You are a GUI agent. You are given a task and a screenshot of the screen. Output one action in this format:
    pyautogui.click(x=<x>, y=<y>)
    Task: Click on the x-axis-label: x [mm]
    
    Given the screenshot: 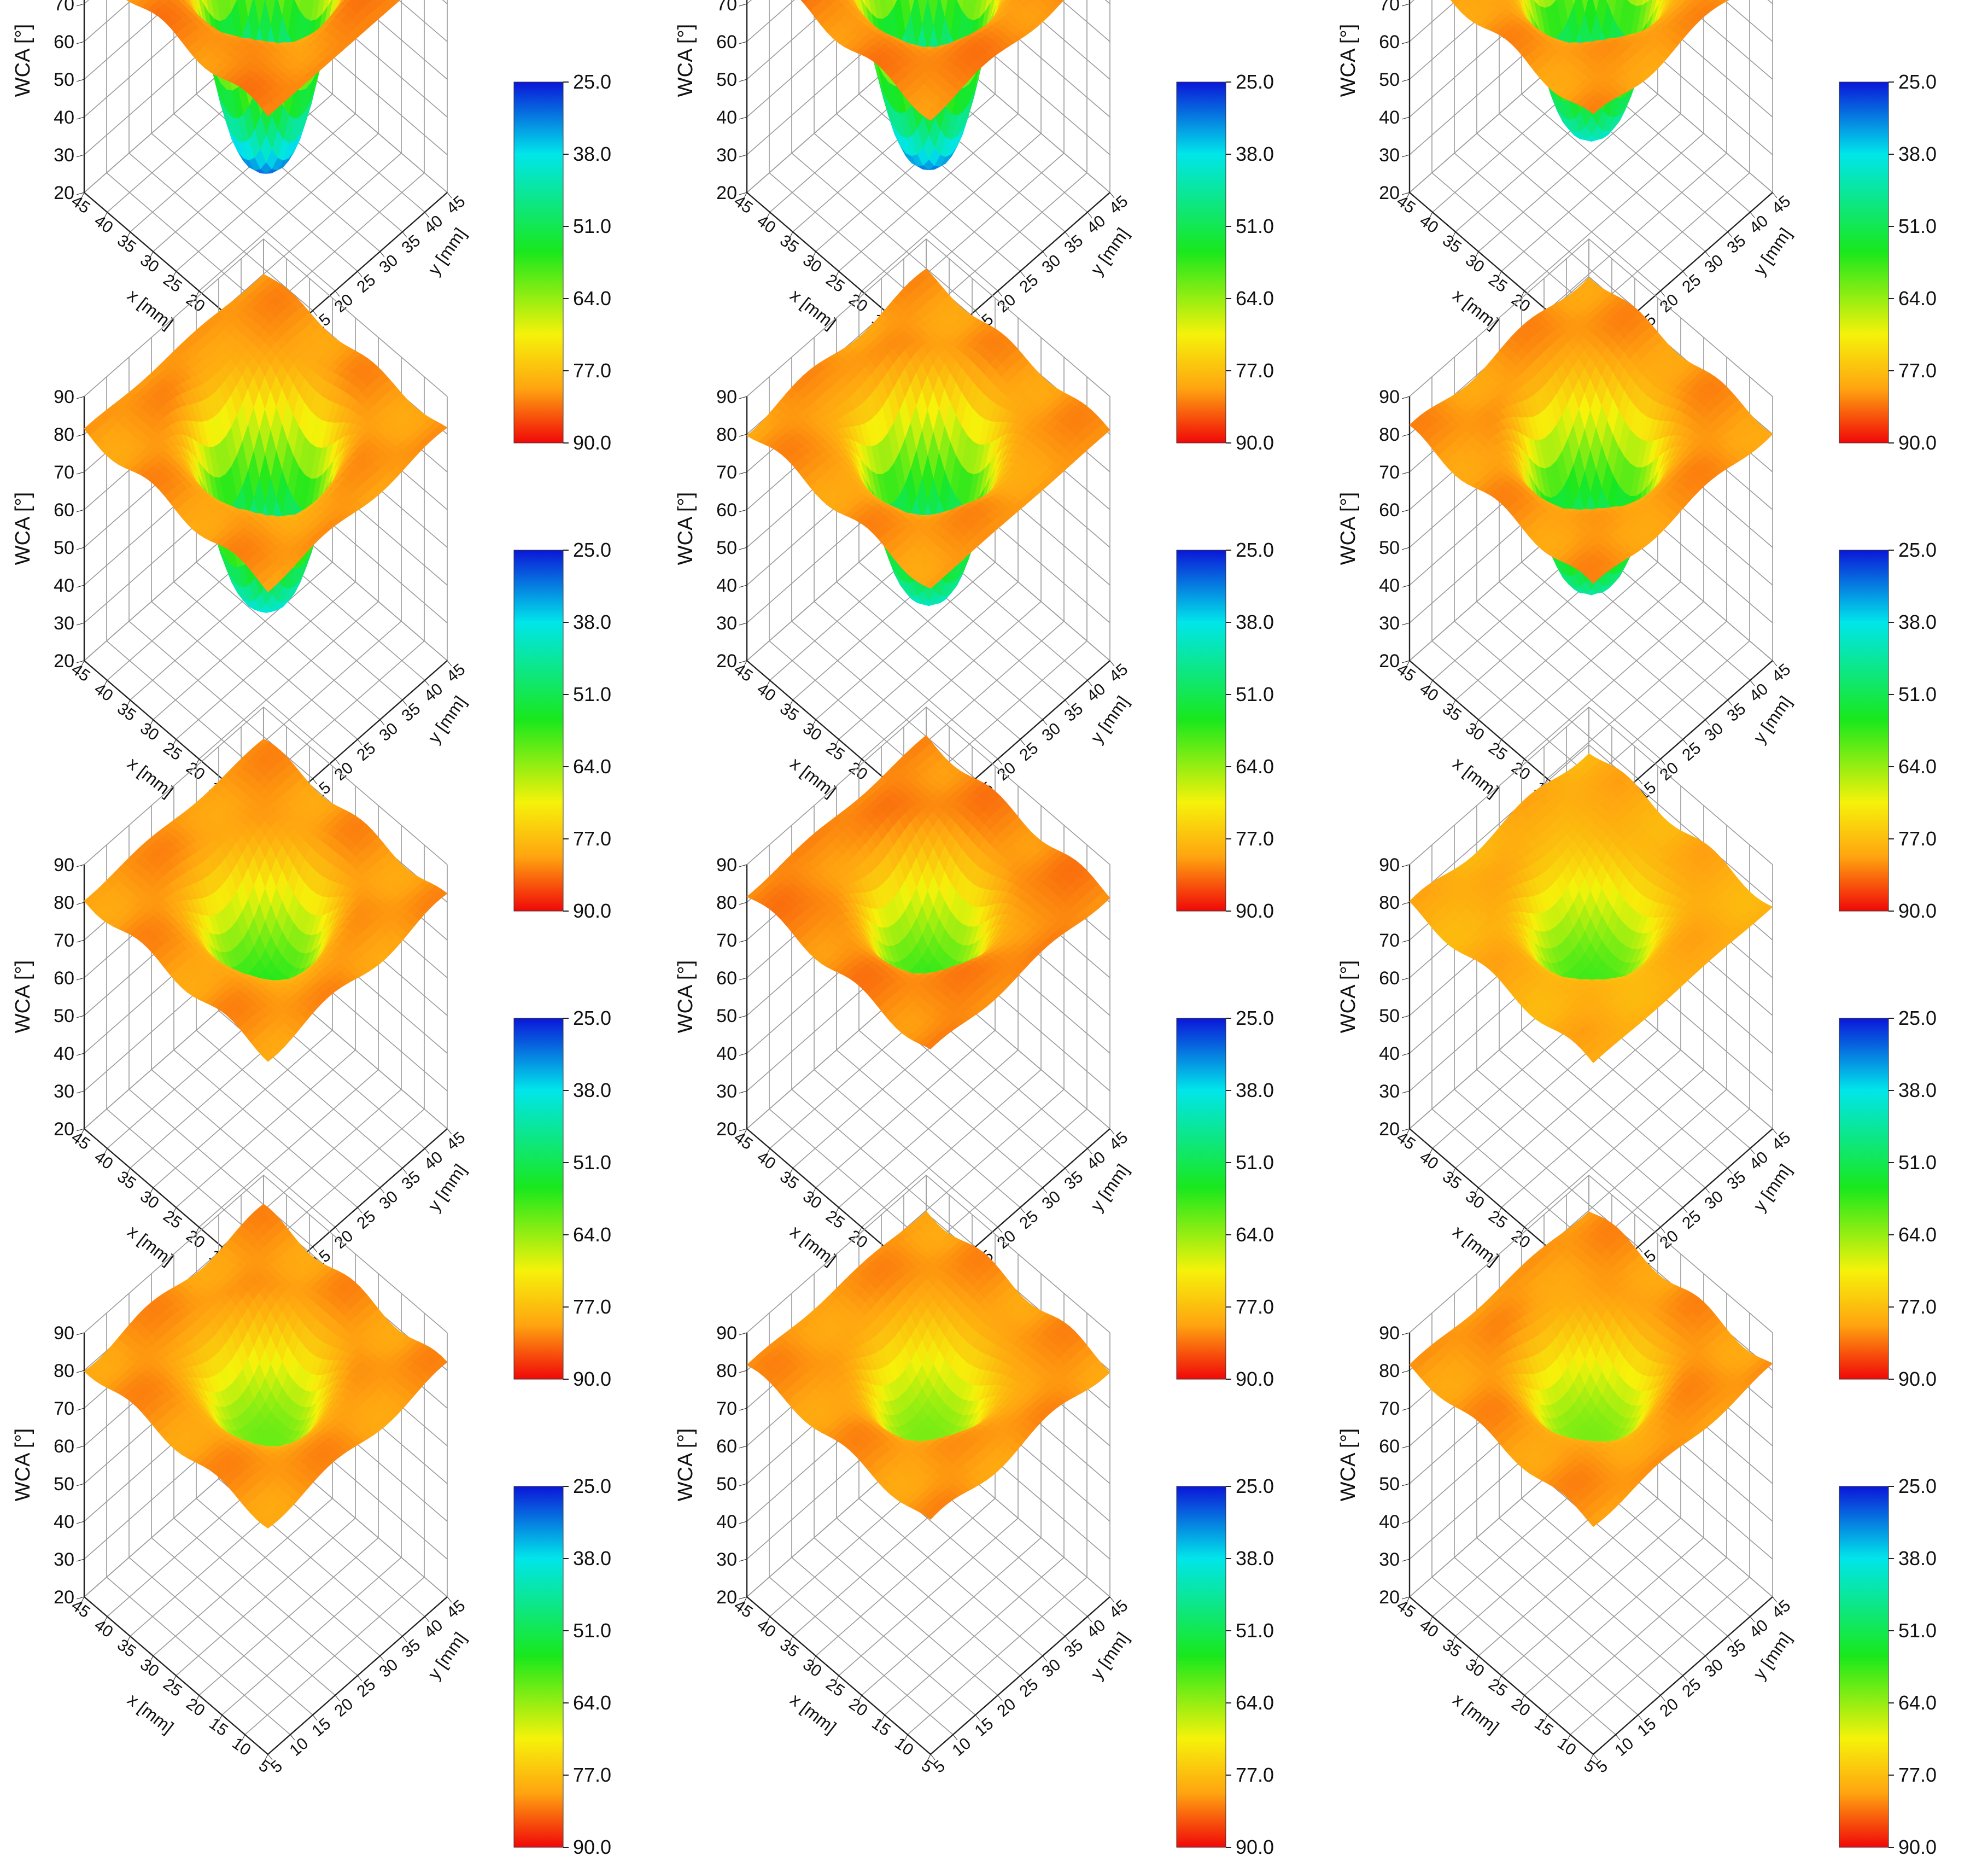 What is the action you would take?
    pyautogui.click(x=813, y=777)
    